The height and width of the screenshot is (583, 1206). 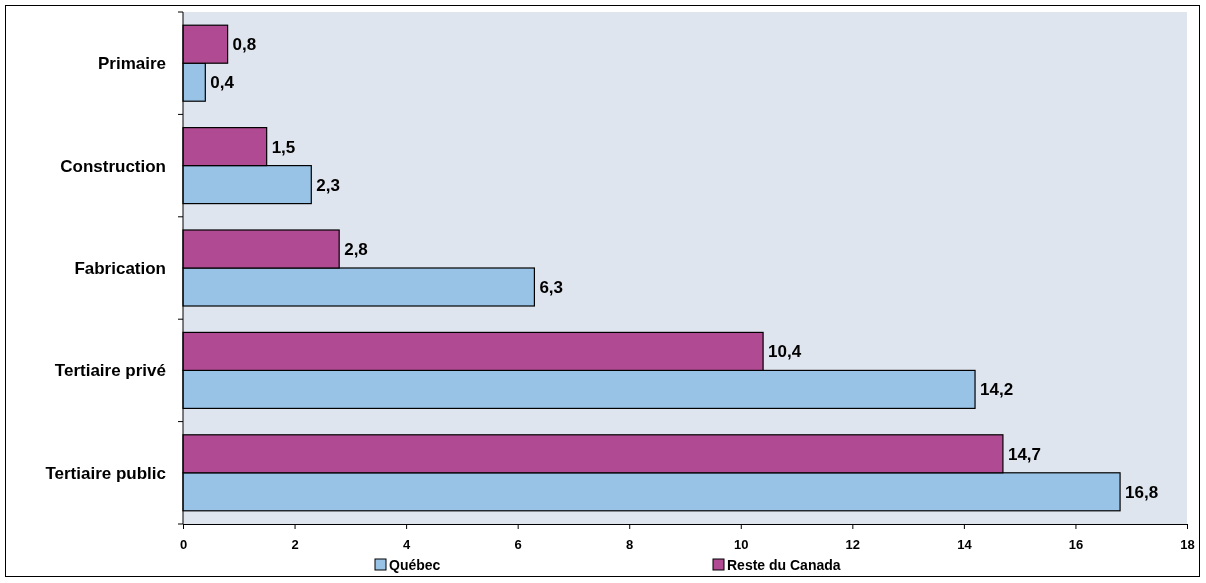 I want to click on data-label: 2,3, so click(x=328, y=185).